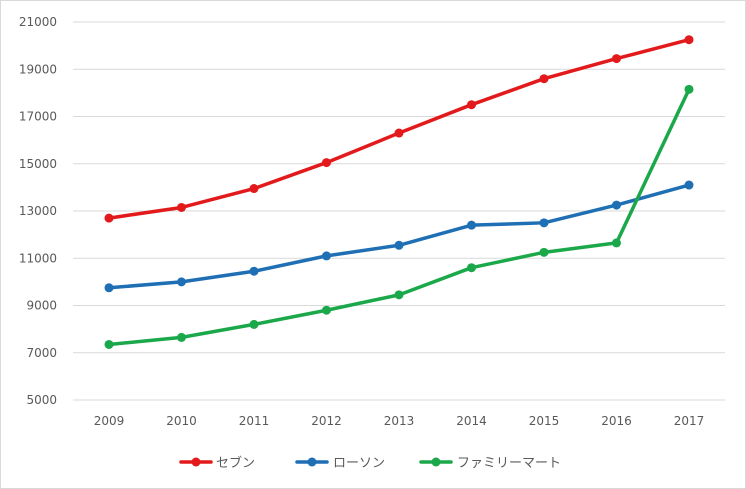  What do you see at coordinates (471, 421) in the screenshot?
I see `x-tick-label: 2014` at bounding box center [471, 421].